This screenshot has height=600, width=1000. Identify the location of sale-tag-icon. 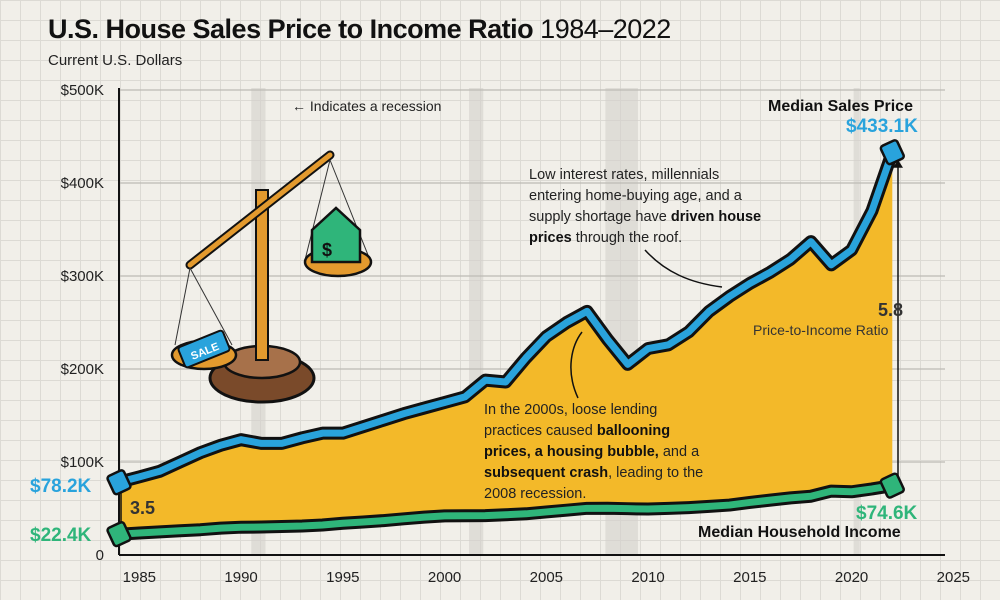
(204, 349).